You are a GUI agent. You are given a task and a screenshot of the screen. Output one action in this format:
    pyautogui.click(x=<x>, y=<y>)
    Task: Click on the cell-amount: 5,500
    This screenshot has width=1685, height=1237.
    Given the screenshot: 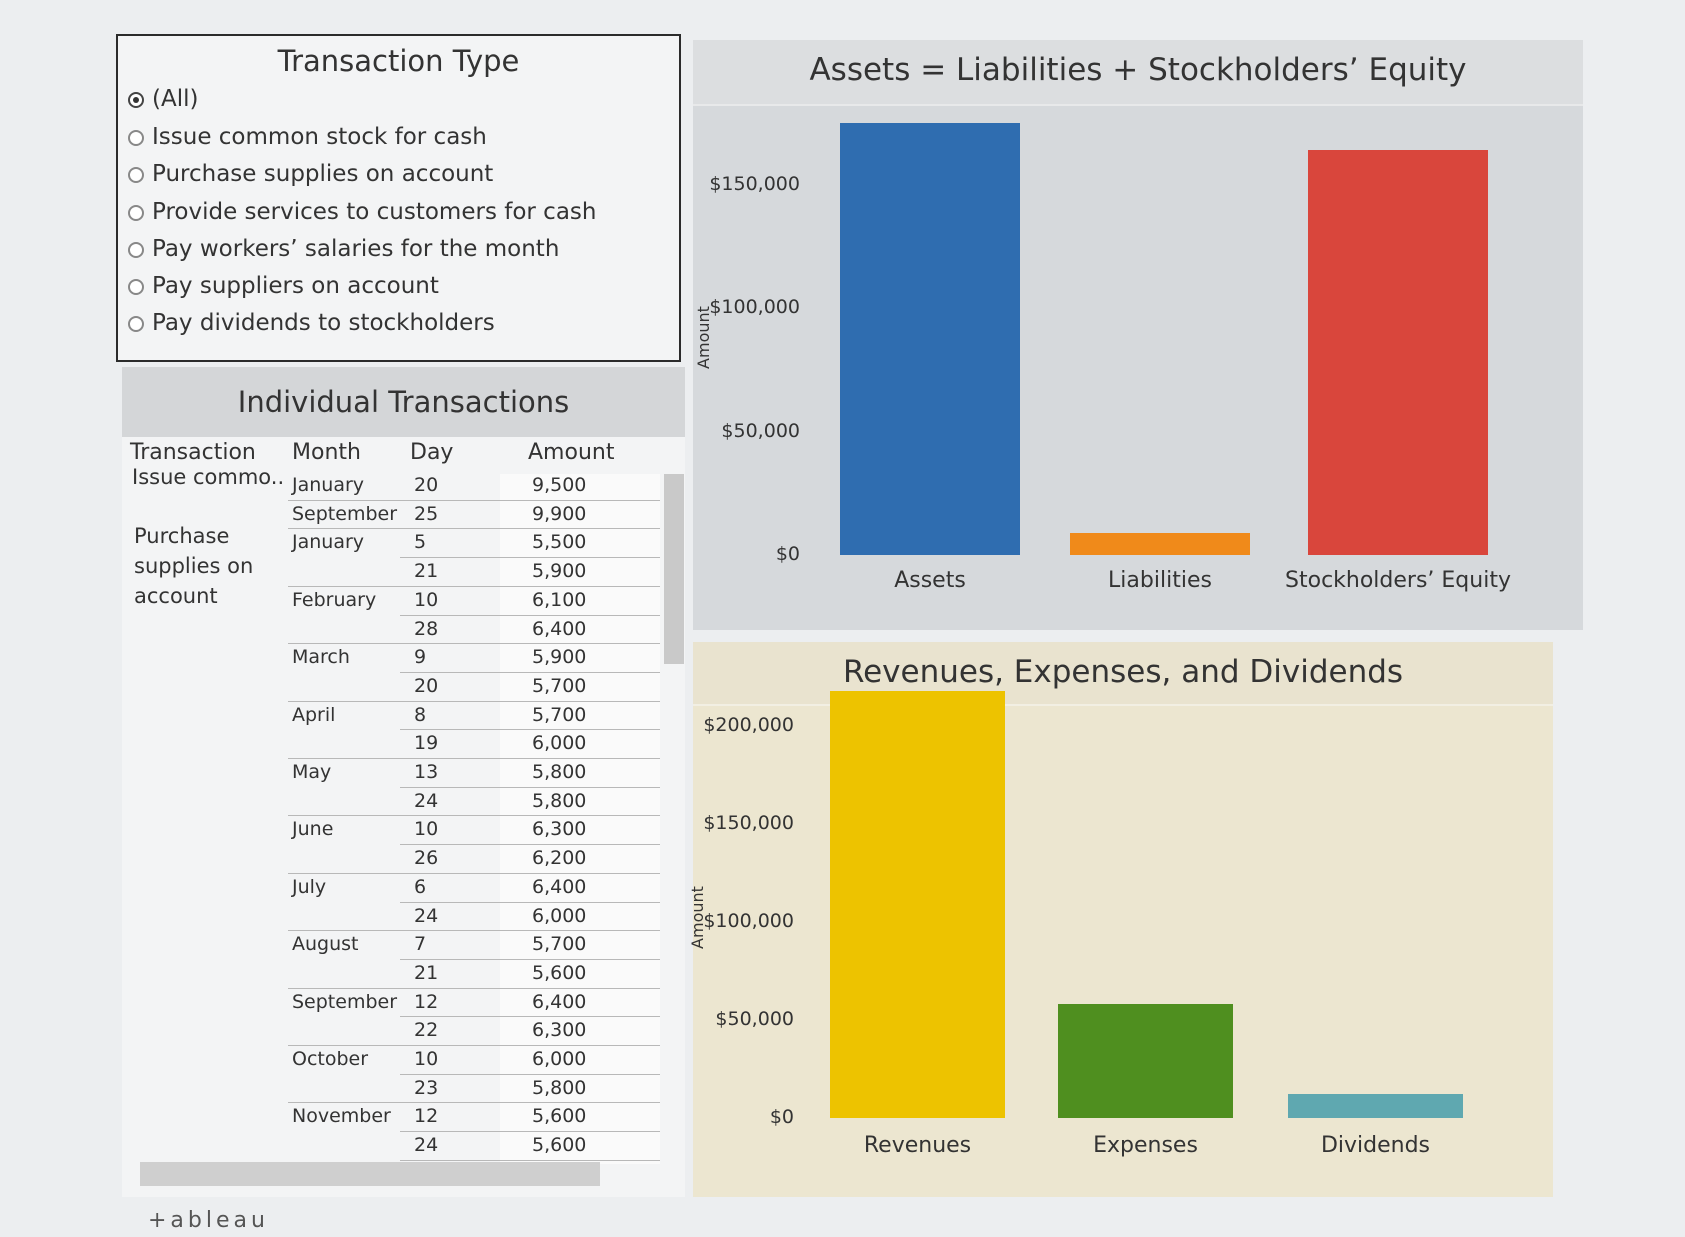 What is the action you would take?
    pyautogui.click(x=559, y=542)
    